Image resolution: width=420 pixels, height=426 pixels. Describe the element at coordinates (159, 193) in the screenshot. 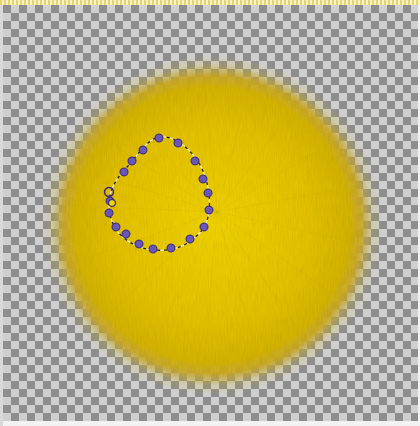

I see `path-nodes` at that location.